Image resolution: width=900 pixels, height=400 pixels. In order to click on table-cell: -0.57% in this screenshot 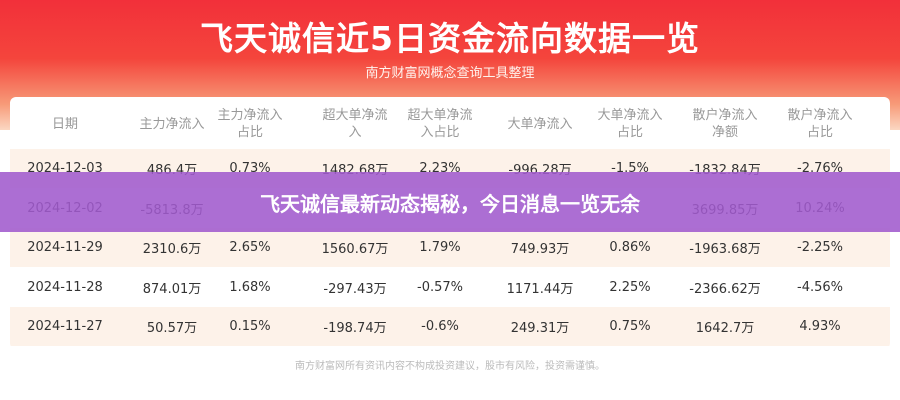, I will do `click(440, 287)`.